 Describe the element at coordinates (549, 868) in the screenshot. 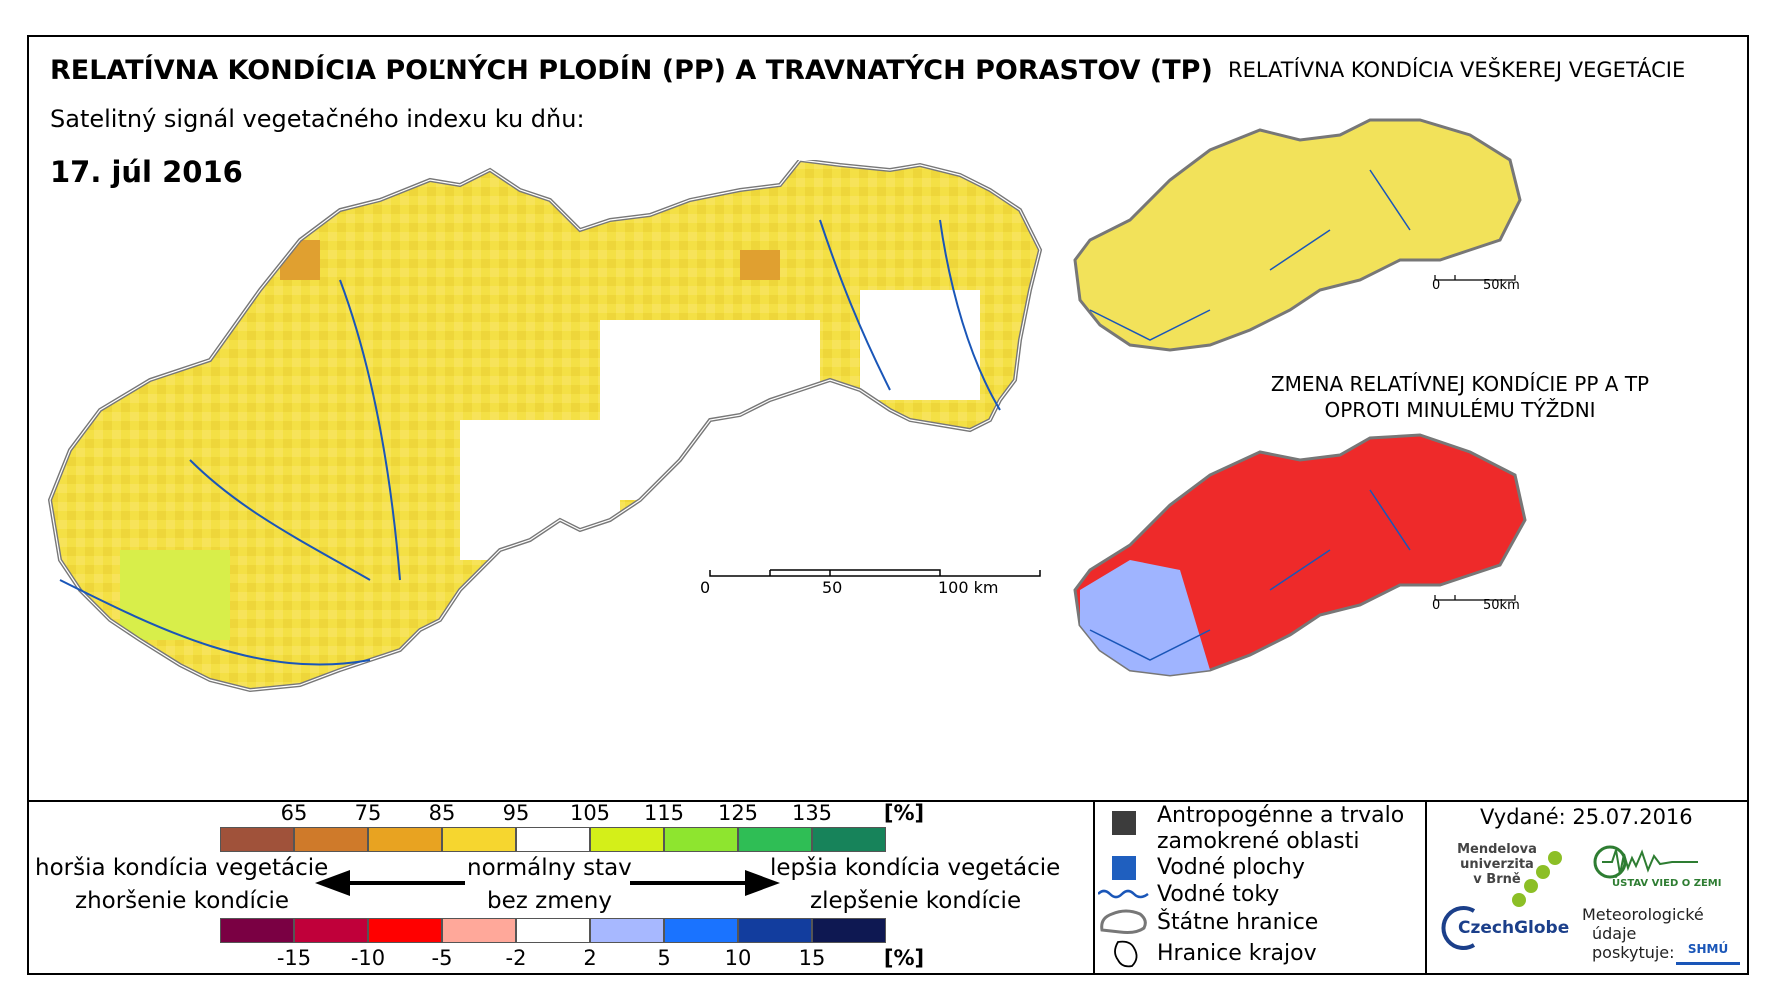

I see `normal-label-1: normálny stav` at that location.